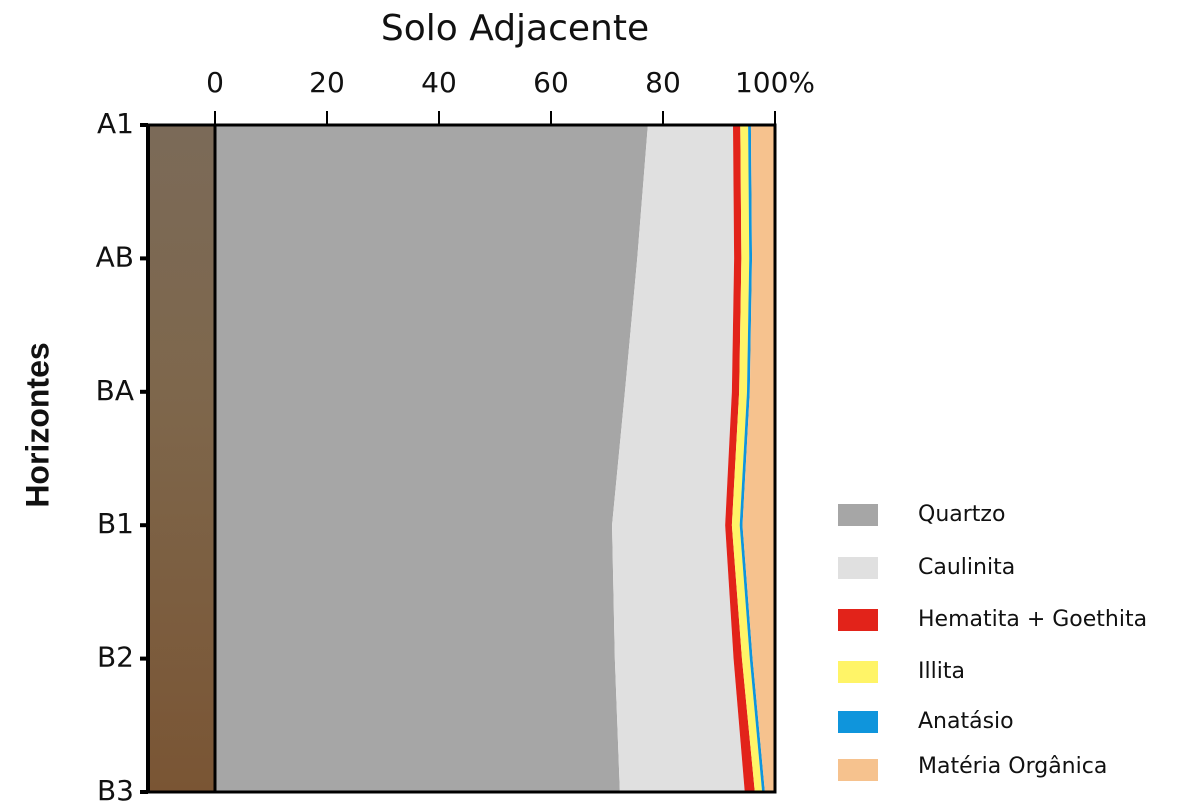  Describe the element at coordinates (439, 82) in the screenshot. I see `x-tick-label: 40` at that location.